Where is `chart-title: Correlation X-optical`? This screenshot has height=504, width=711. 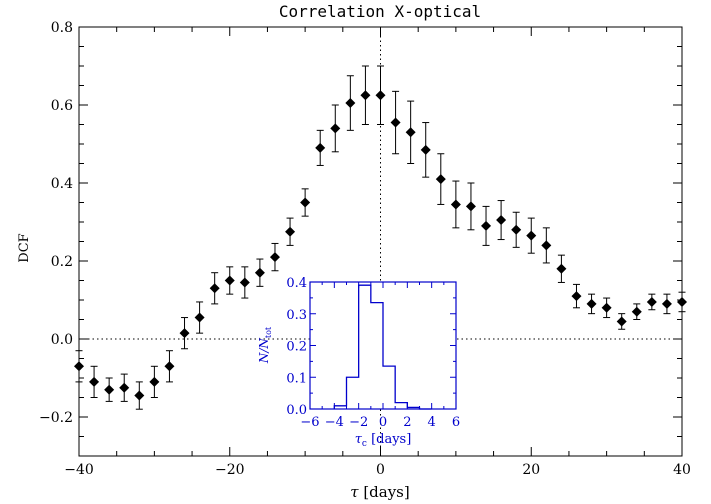 chart-title: Correlation X-optical is located at coordinates (380, 11).